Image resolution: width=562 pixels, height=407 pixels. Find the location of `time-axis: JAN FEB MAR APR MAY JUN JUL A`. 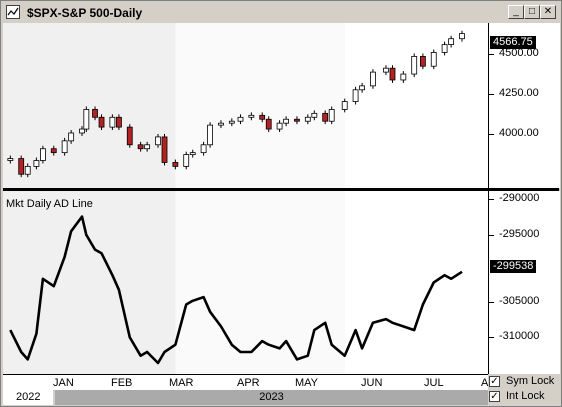

time-axis: JAN FEB MAR APR MAY JUN JUL A is located at coordinates (245, 382).